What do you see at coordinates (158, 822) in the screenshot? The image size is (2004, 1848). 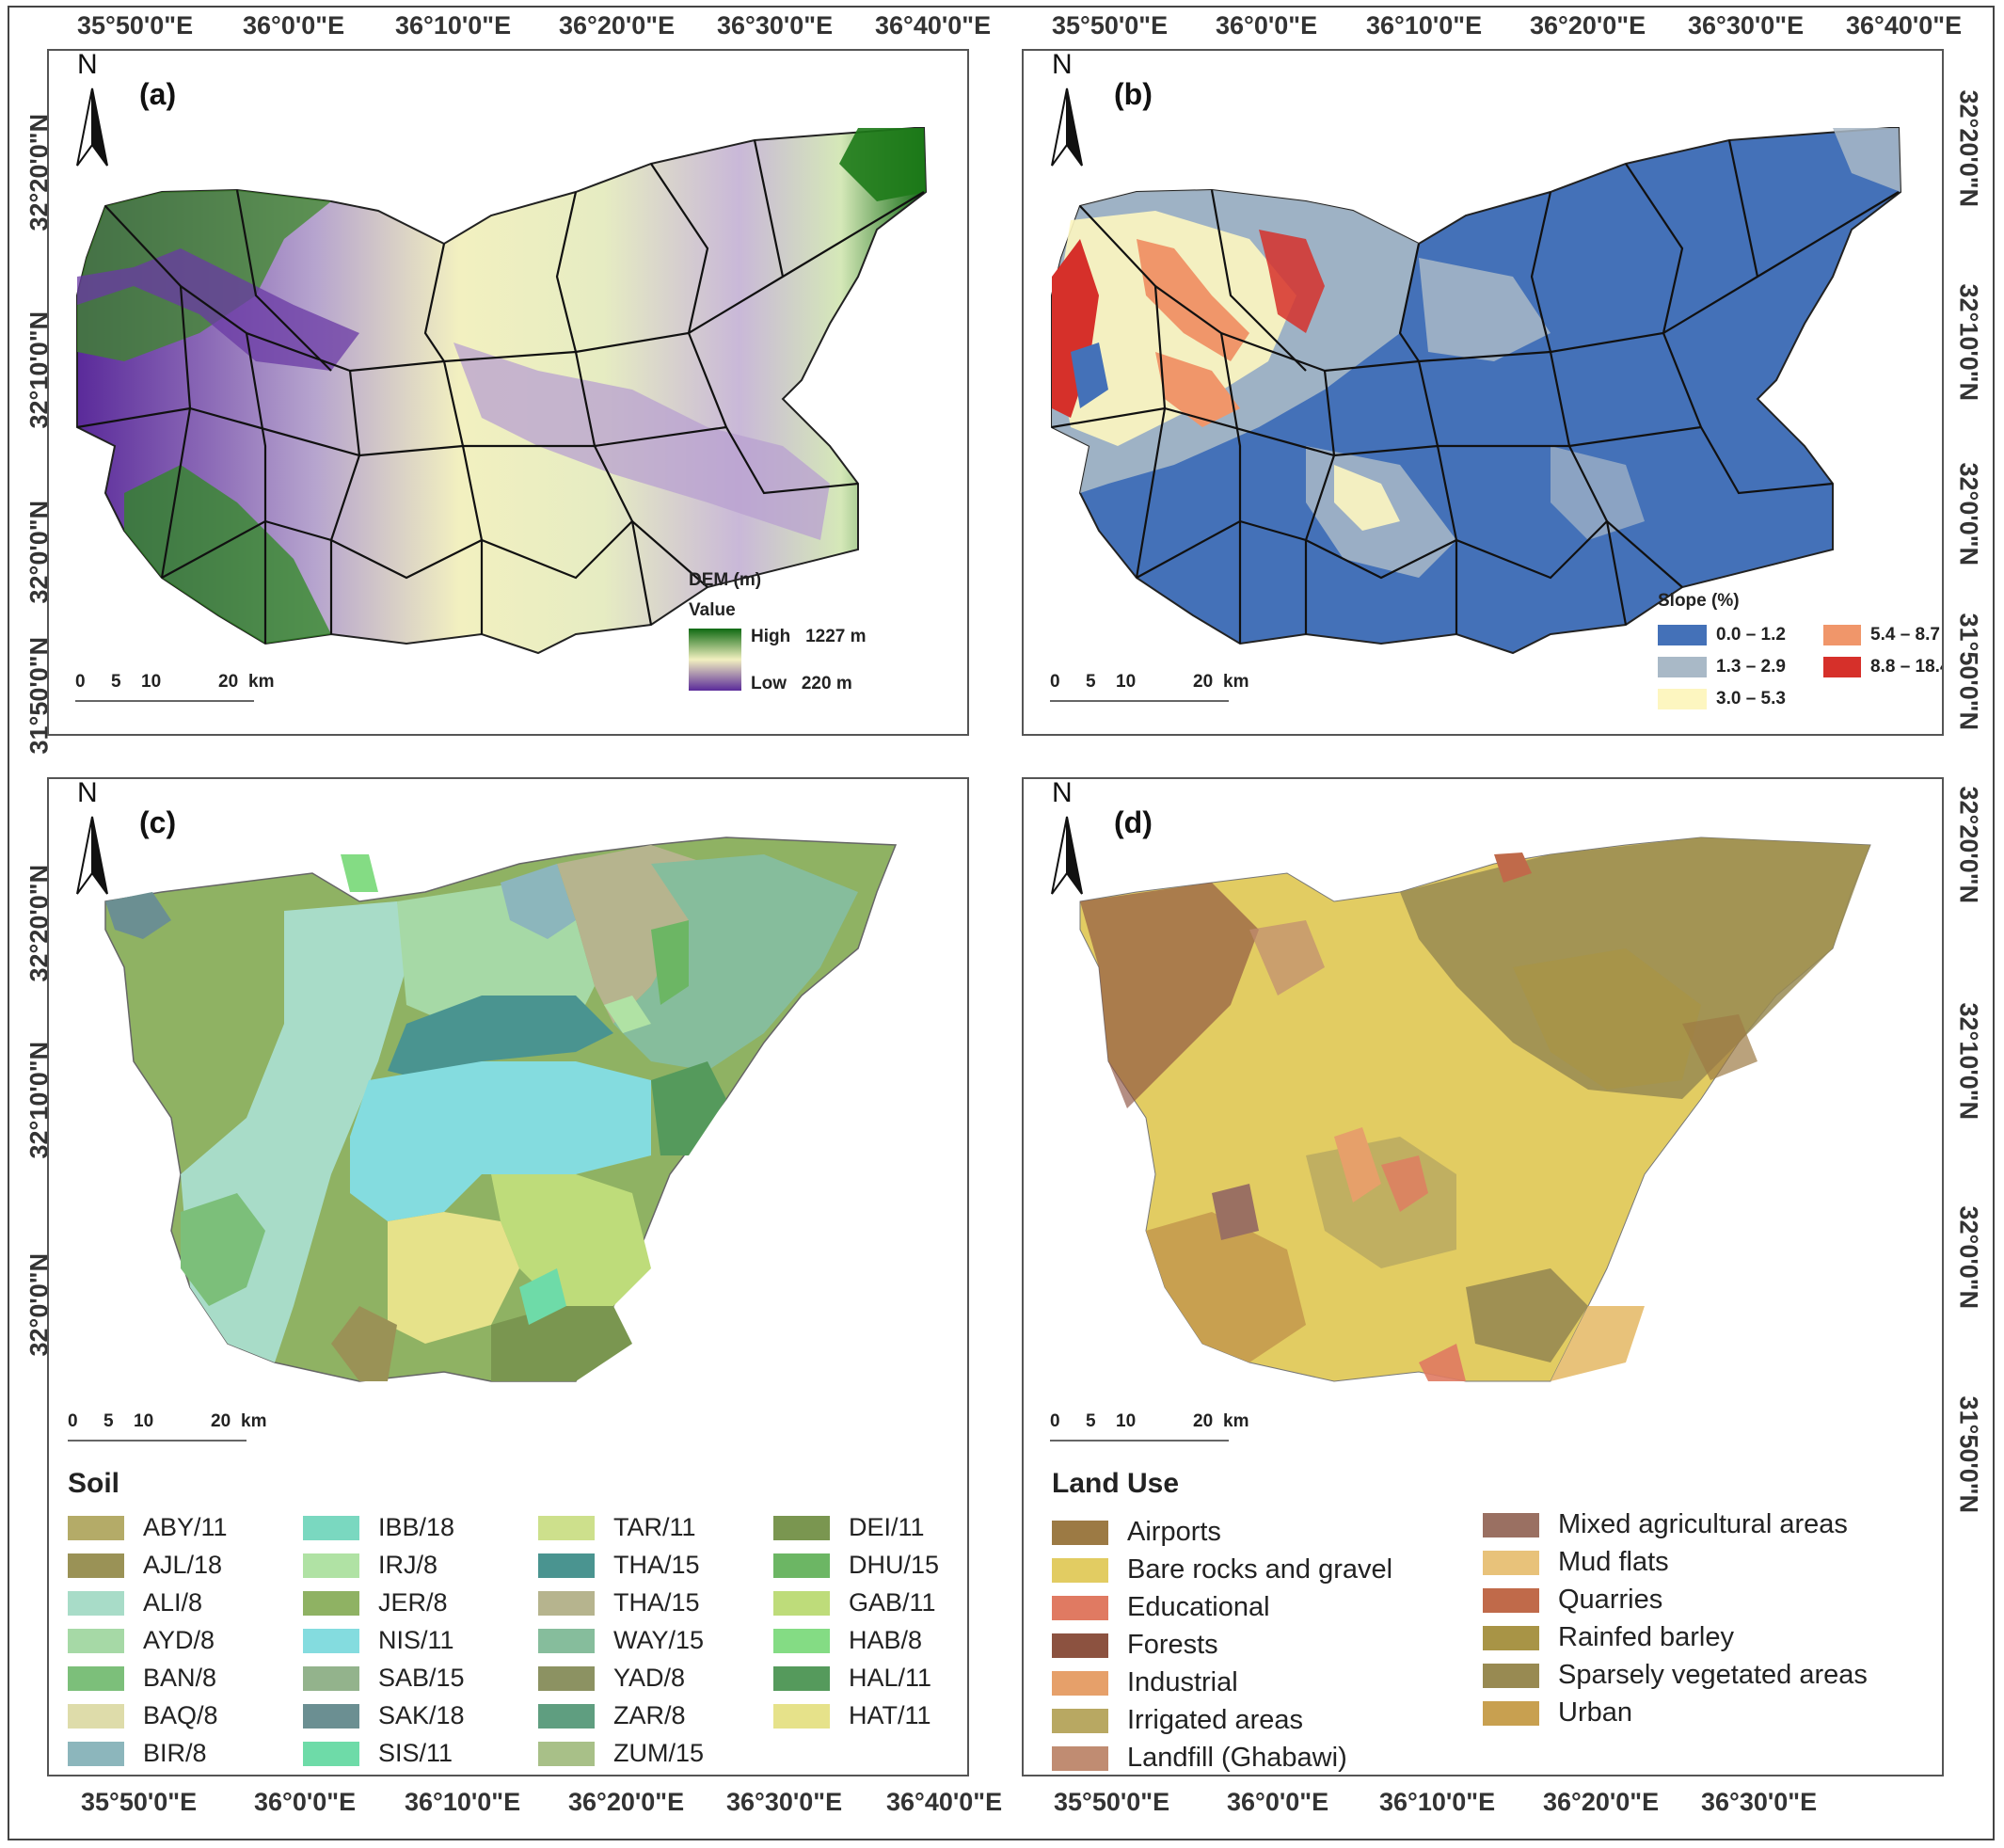 I see `panel-label-c: (c)` at bounding box center [158, 822].